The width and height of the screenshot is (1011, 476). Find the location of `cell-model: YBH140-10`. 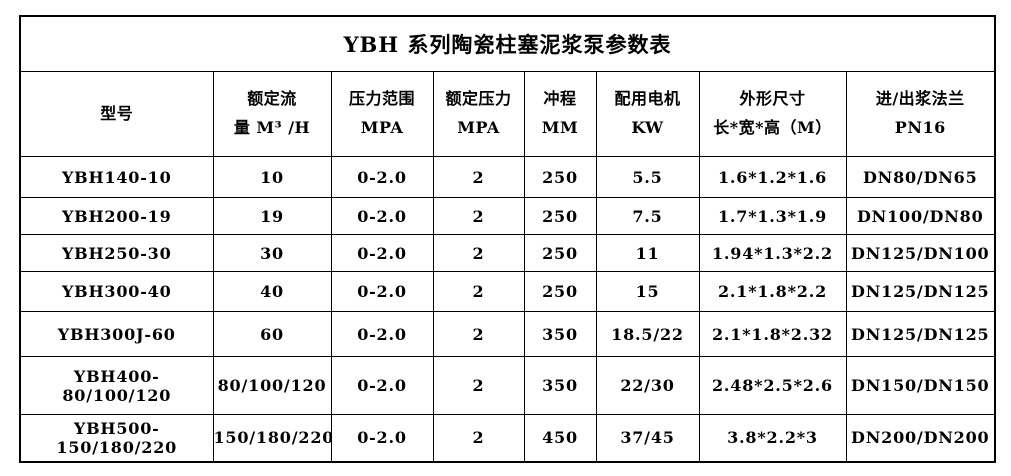

cell-model: YBH140-10 is located at coordinates (116, 177).